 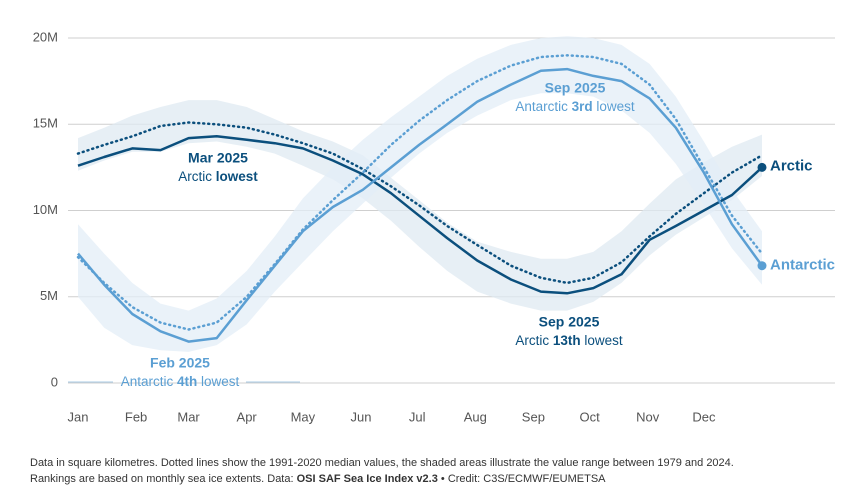 I want to click on x-tick-label: Oct, so click(x=589, y=416).